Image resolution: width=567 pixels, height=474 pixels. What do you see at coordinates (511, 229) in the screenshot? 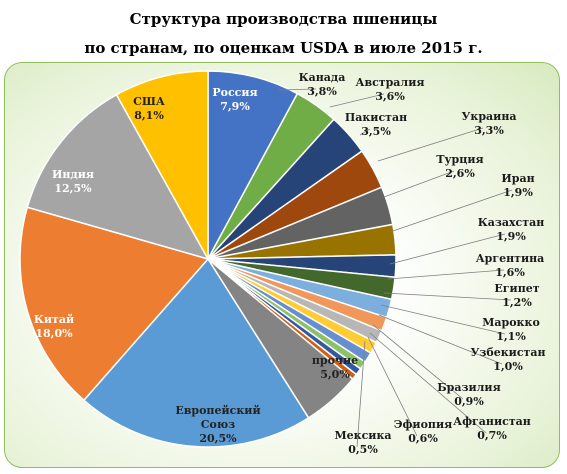
I see `slice-label-8: Казахстан 1,9%` at bounding box center [511, 229].